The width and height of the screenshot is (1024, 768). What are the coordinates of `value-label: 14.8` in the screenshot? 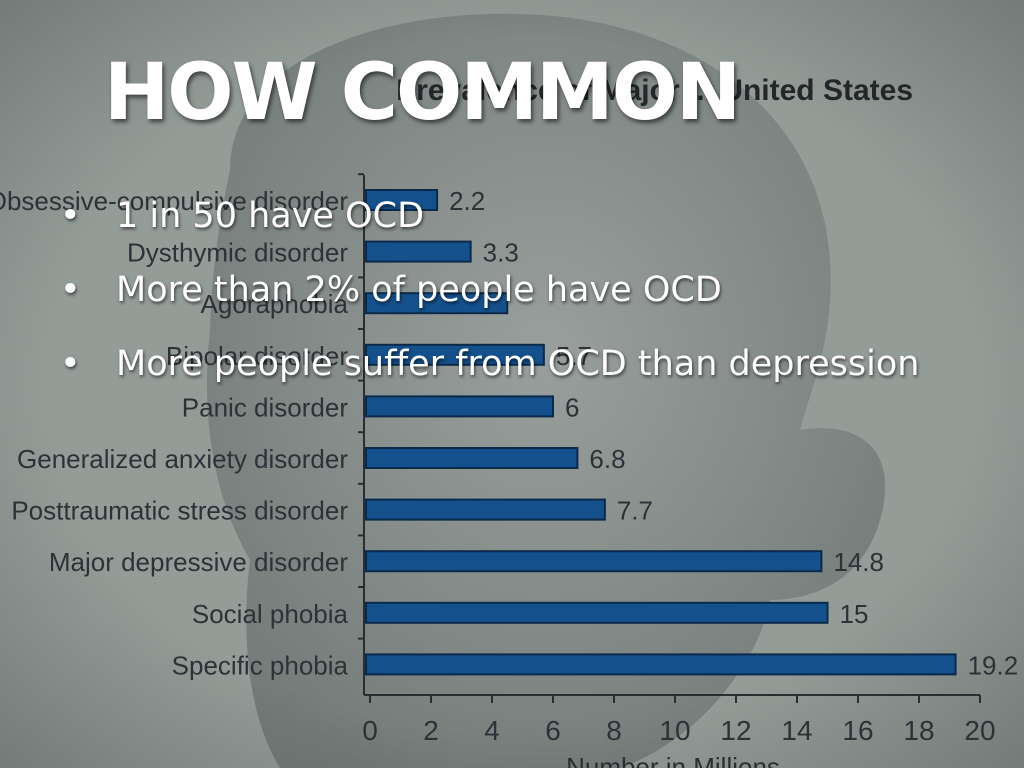 It's located at (858, 562).